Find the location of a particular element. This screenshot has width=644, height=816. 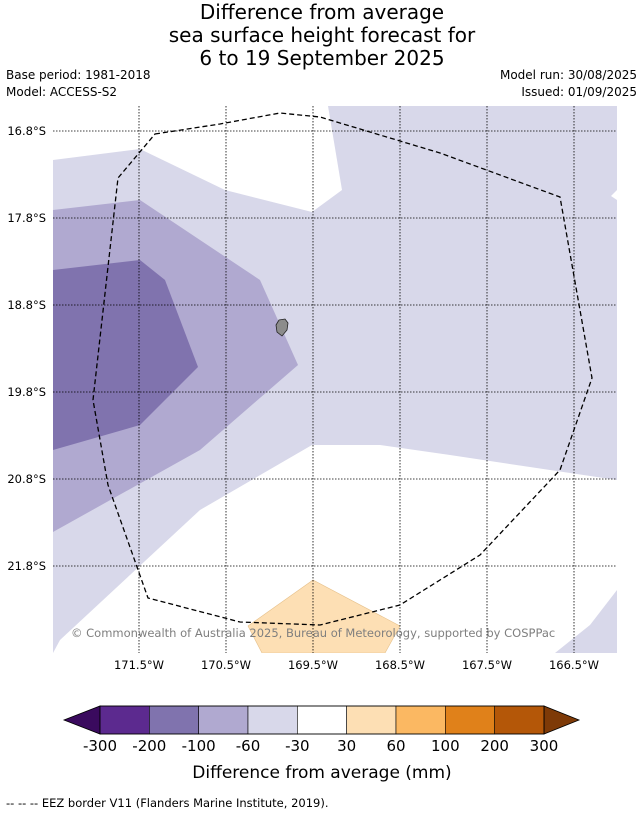

lon-label: 169.5°W is located at coordinates (313, 665).